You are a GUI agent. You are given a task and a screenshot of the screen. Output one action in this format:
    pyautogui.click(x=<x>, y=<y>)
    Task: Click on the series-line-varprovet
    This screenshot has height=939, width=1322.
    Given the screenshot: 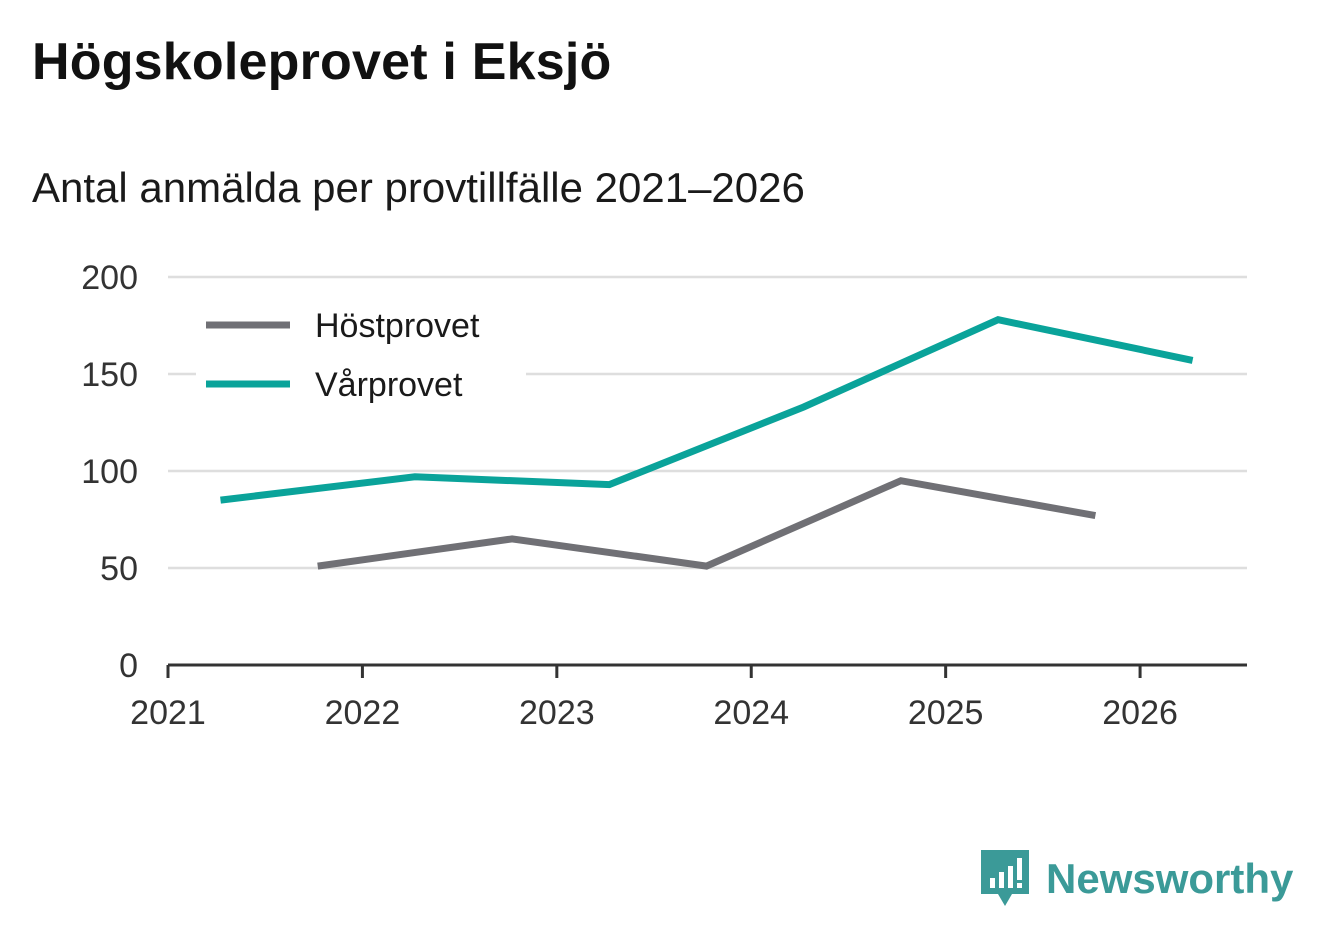 What is the action you would take?
    pyautogui.click(x=707, y=410)
    